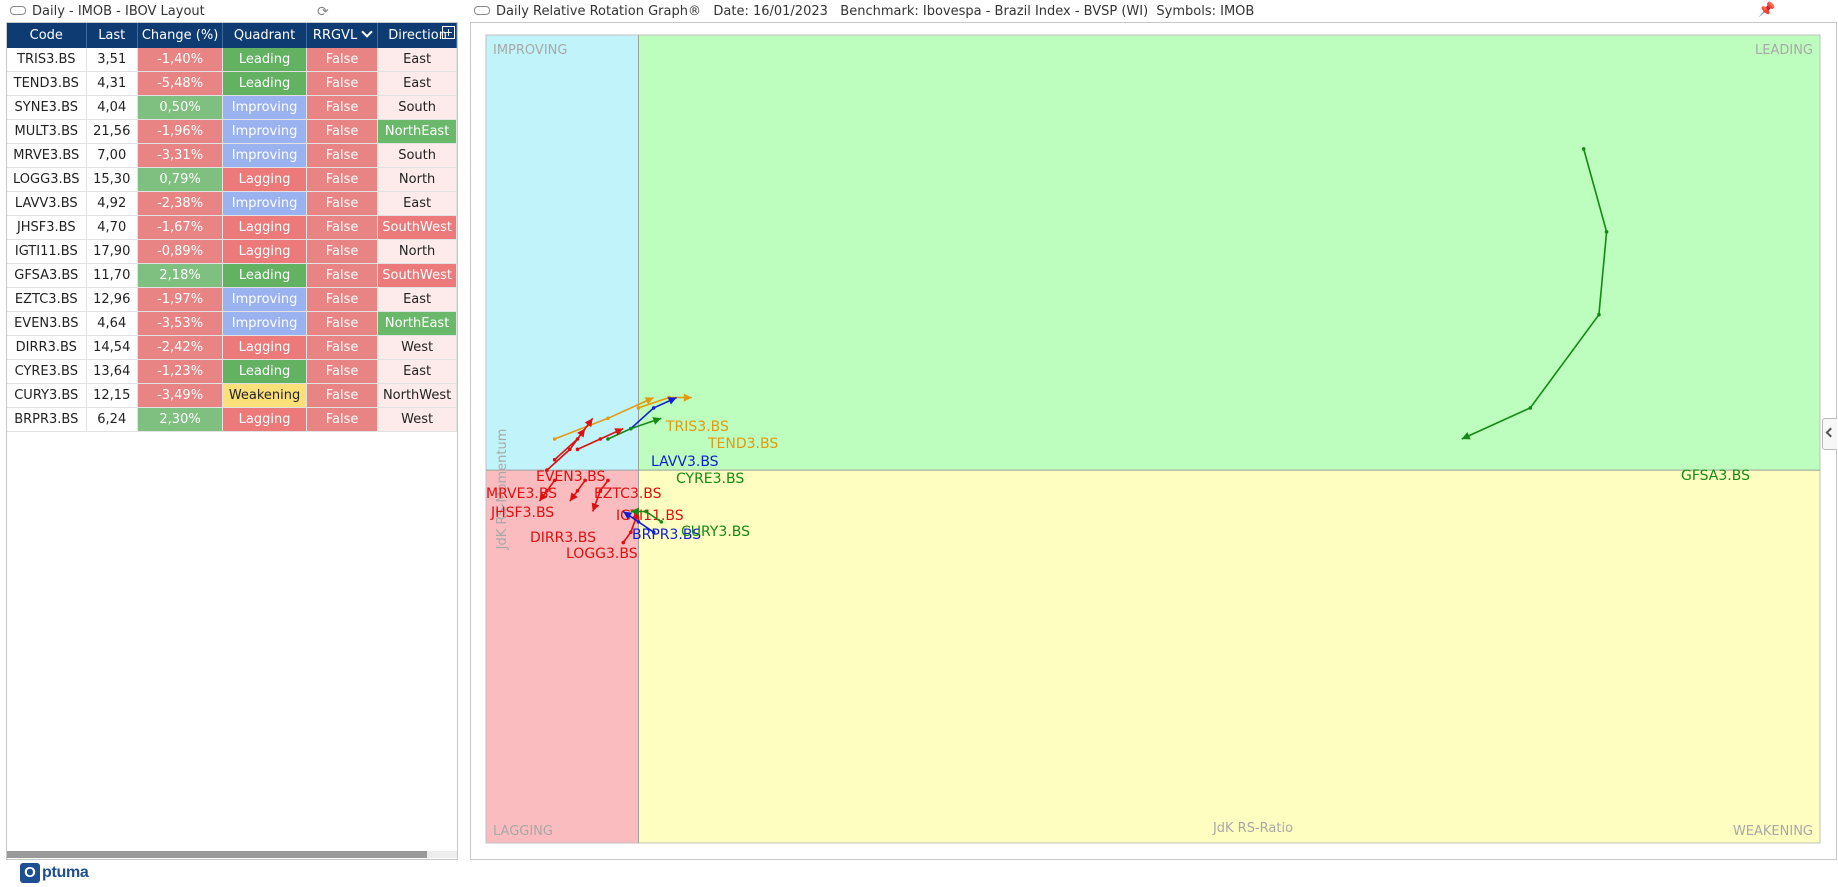 The width and height of the screenshot is (1838, 887). I want to click on cell-last: 17,90, so click(112, 251).